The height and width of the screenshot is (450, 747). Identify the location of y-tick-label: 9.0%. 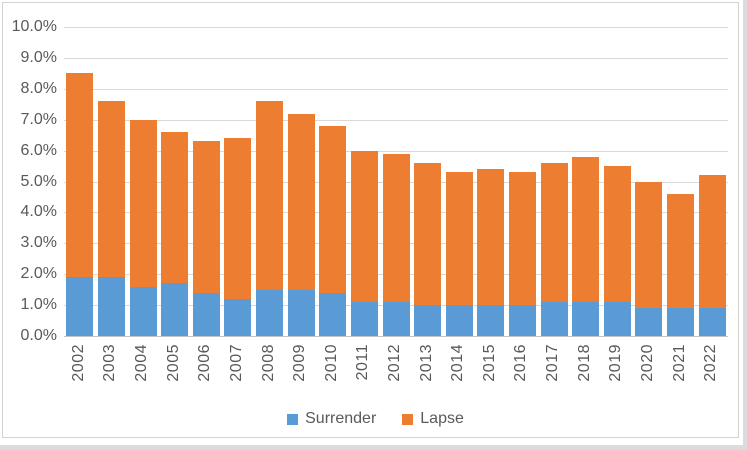
(38, 57).